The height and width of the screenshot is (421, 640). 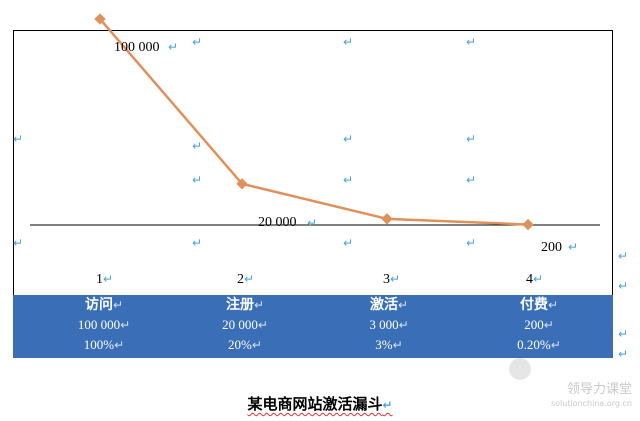 What do you see at coordinates (240, 324) in the screenshot?
I see `stage-count: 20 000` at bounding box center [240, 324].